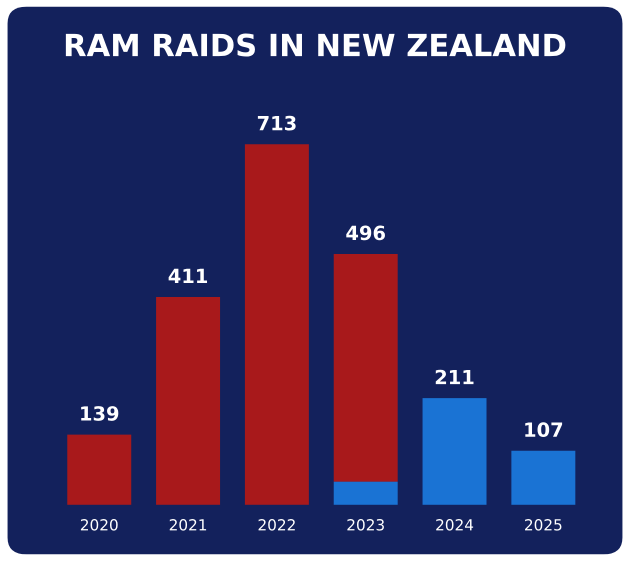 Image resolution: width=630 pixels, height=561 pixels. Describe the element at coordinates (188, 525) in the screenshot. I see `x-tick-label: 2021` at that location.